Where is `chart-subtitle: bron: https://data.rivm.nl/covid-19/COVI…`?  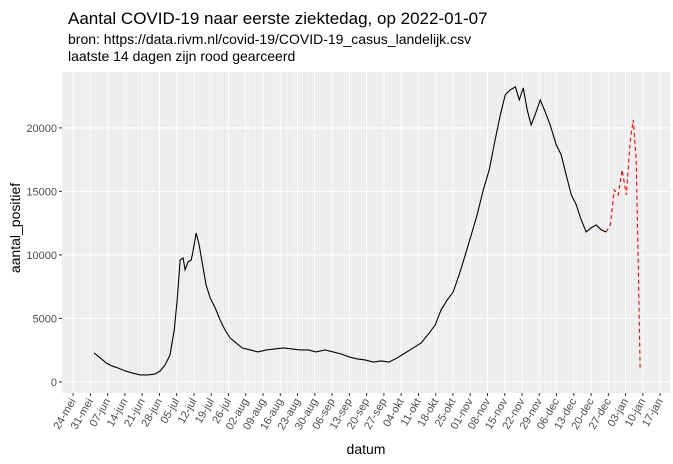
chart-subtitle: bron: https://data.rivm.nl/covid-19/COVI… is located at coordinates (269, 39).